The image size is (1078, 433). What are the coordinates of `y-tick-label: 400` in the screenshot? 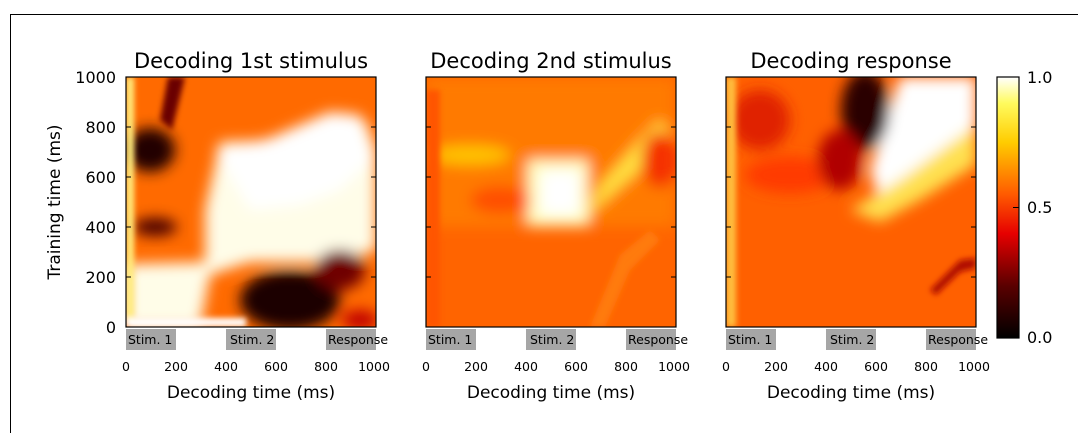 It's located at (100, 227).